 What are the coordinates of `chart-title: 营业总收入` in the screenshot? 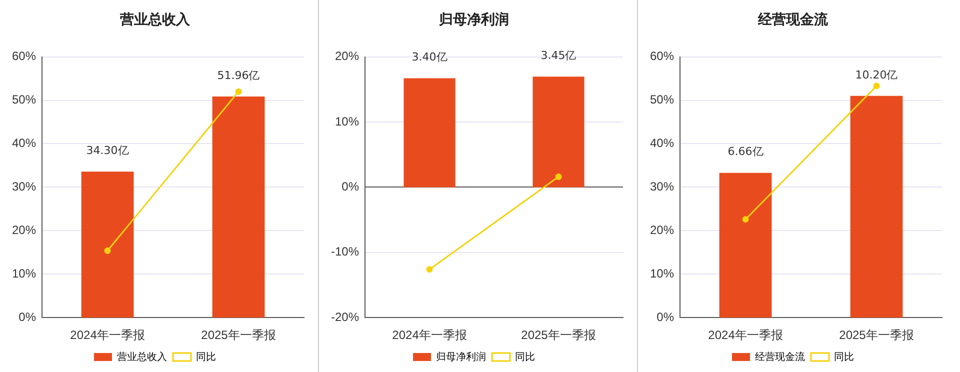 It's located at (155, 20).